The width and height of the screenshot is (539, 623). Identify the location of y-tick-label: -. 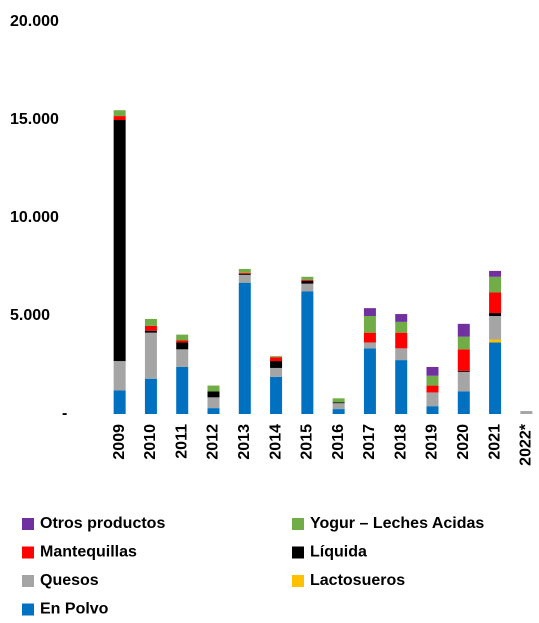
(64, 413).